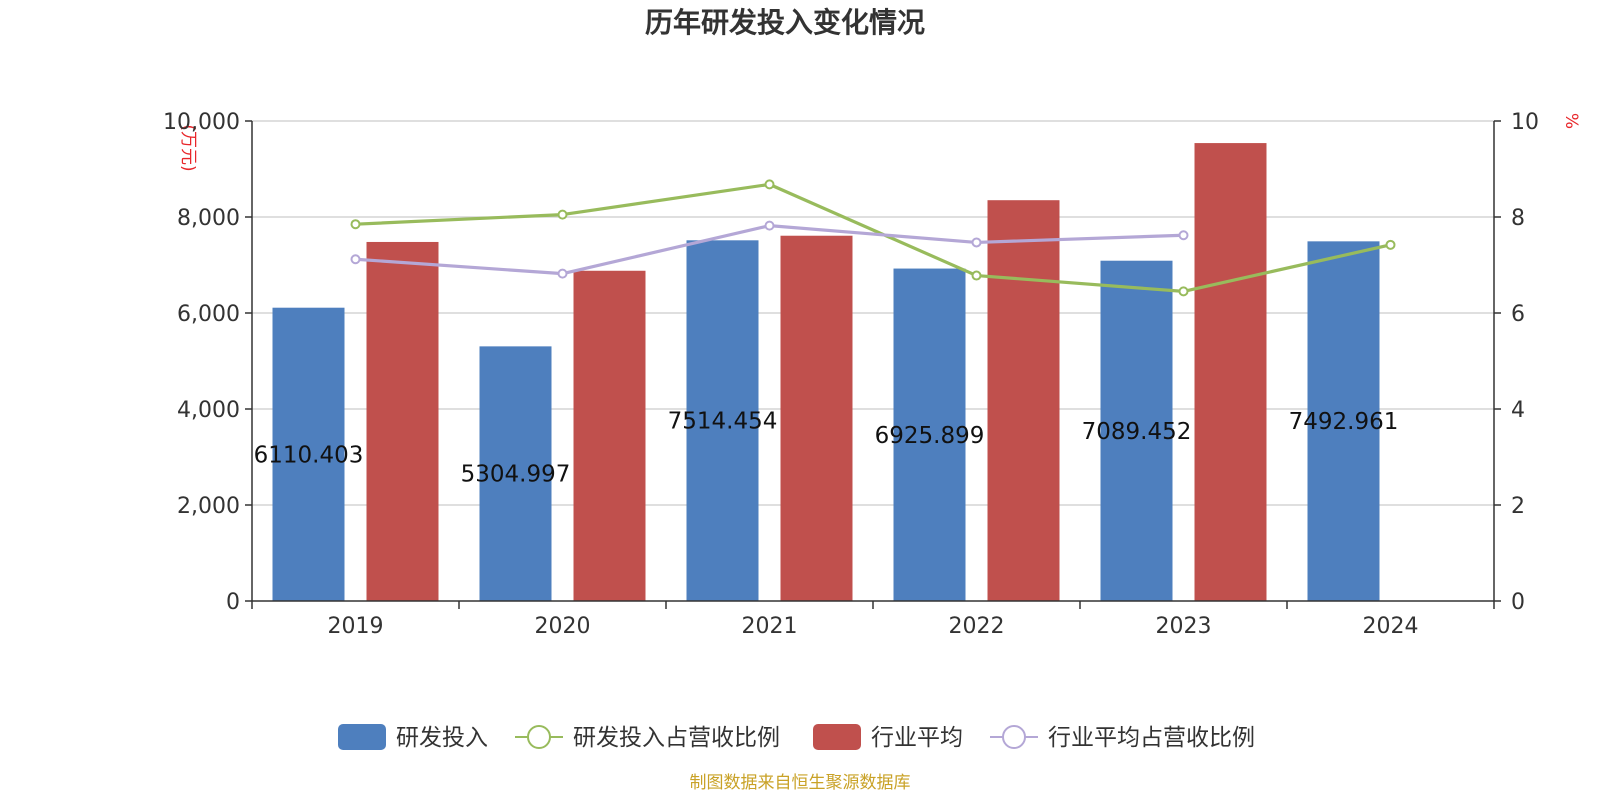 Image resolution: width=1600 pixels, height=800 pixels. I want to click on bar-data-label: 7089.452, so click(1137, 432).